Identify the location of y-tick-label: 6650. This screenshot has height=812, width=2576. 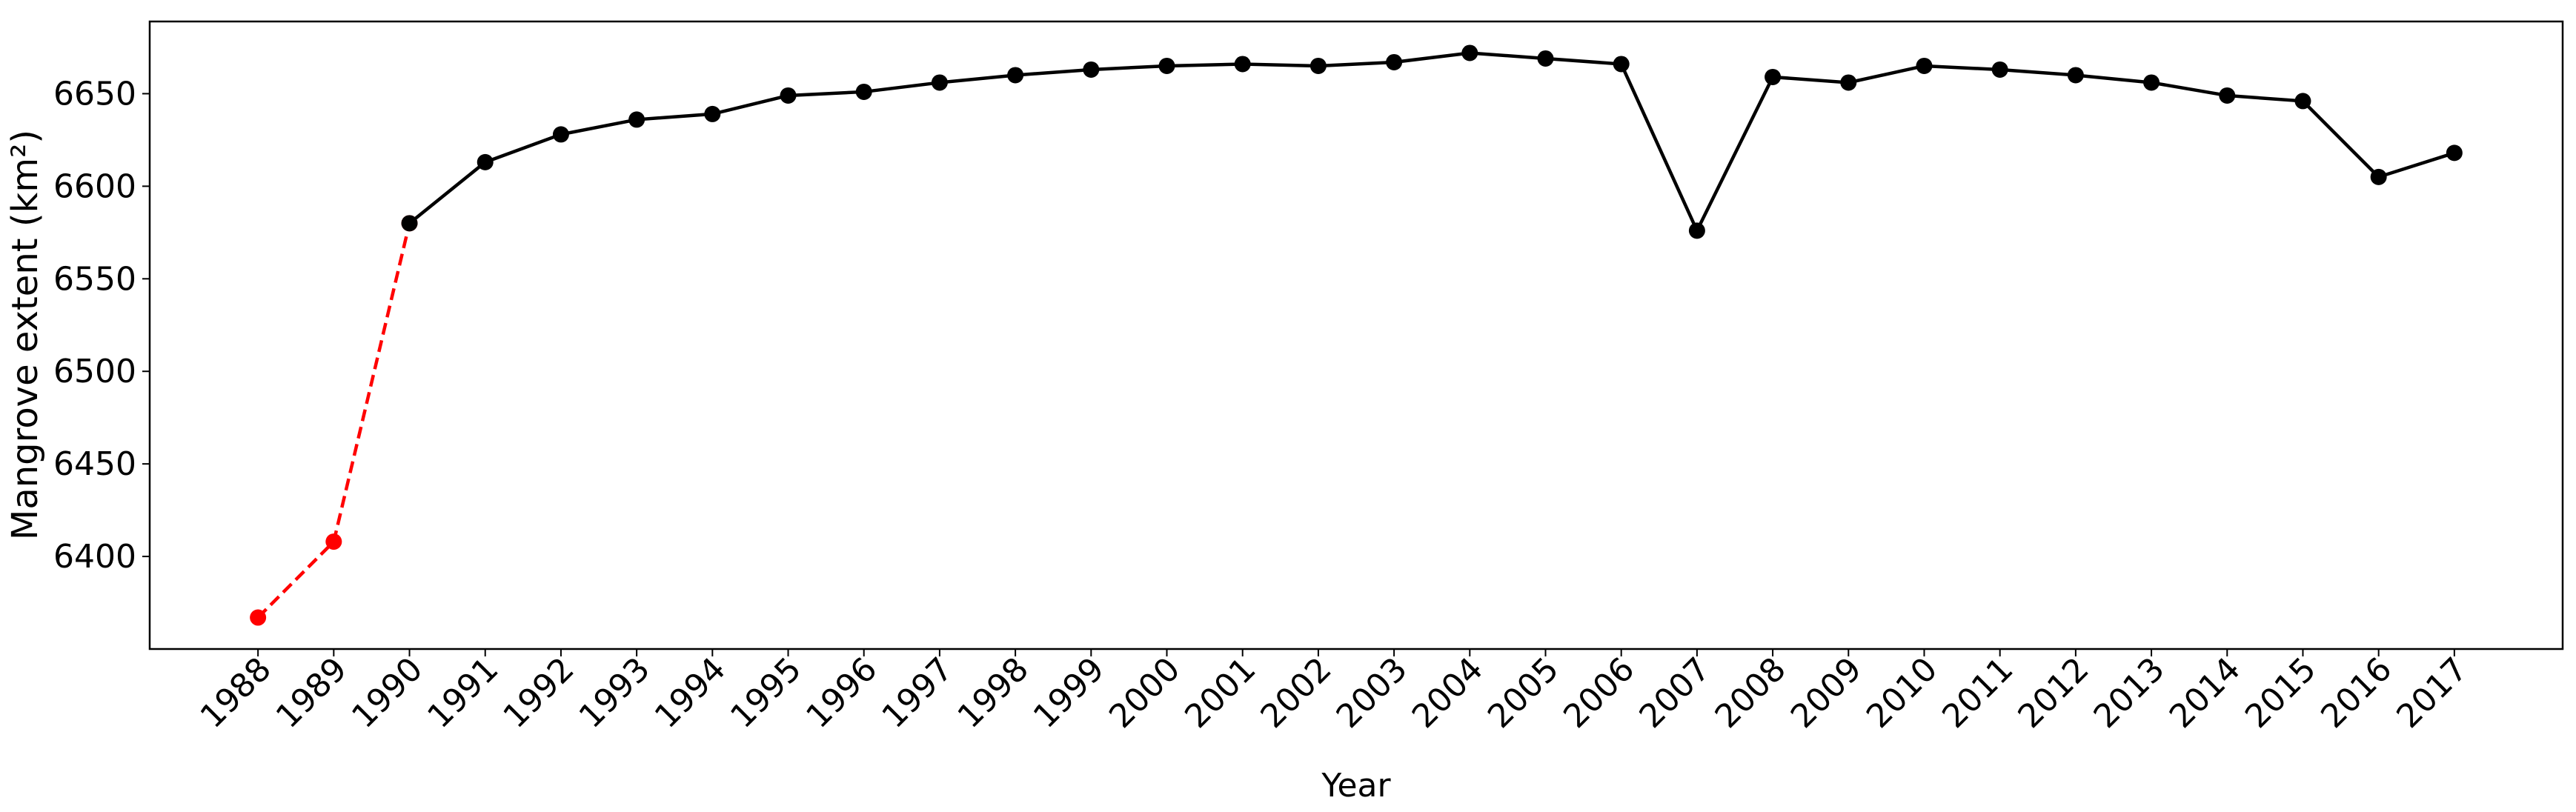
(94, 94).